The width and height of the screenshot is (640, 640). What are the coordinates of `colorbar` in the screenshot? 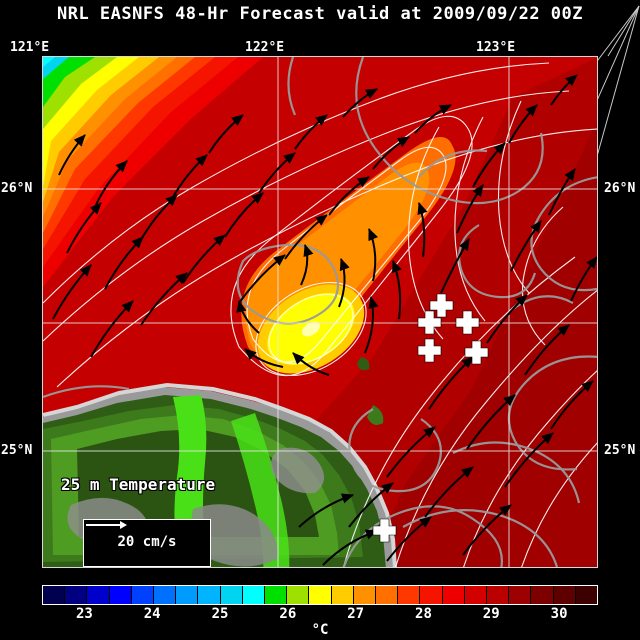 It's located at (320, 595).